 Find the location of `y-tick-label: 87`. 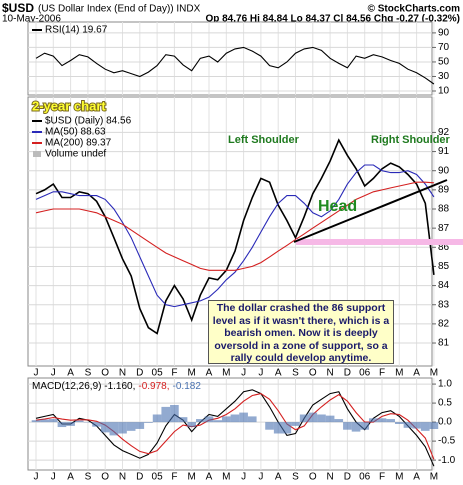

y-tick-label: 87 is located at coordinates (444, 228).